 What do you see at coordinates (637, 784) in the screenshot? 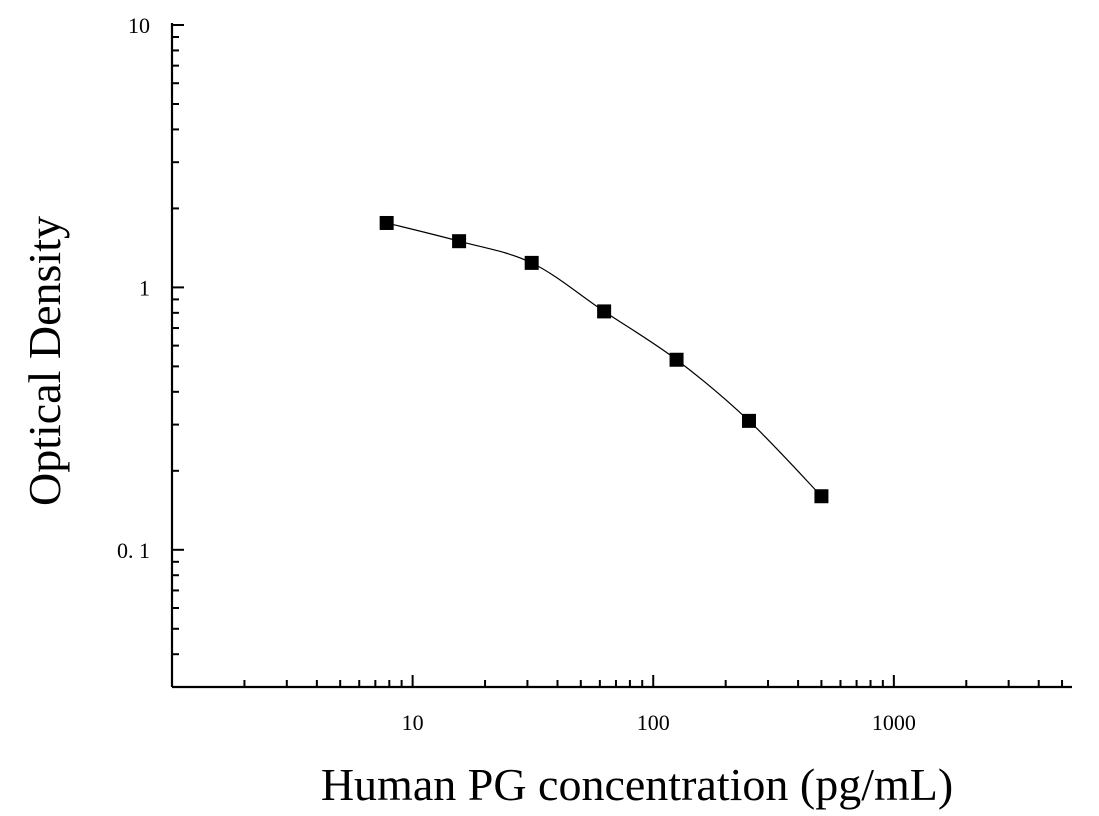
I see `x-axis-title: Human PG concentration (pg/mL)` at bounding box center [637, 784].